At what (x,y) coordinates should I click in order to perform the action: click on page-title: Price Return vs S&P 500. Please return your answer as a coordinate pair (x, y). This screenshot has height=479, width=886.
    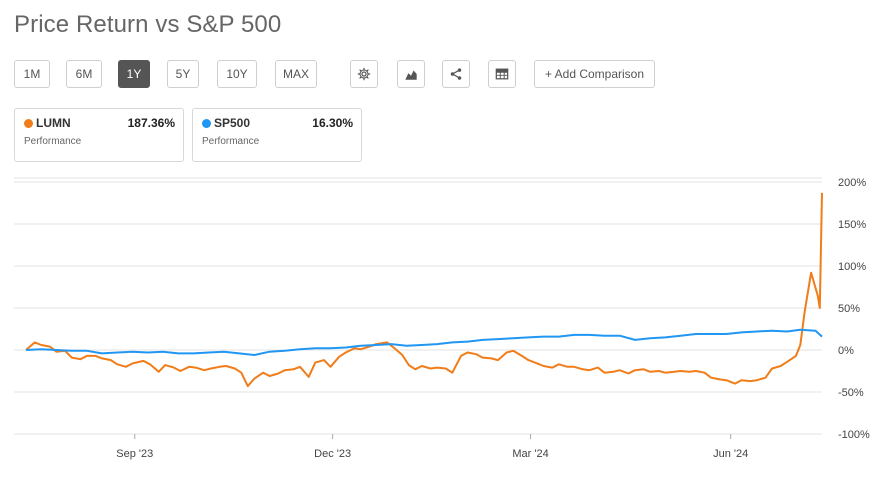
    Looking at the image, I should click on (148, 24).